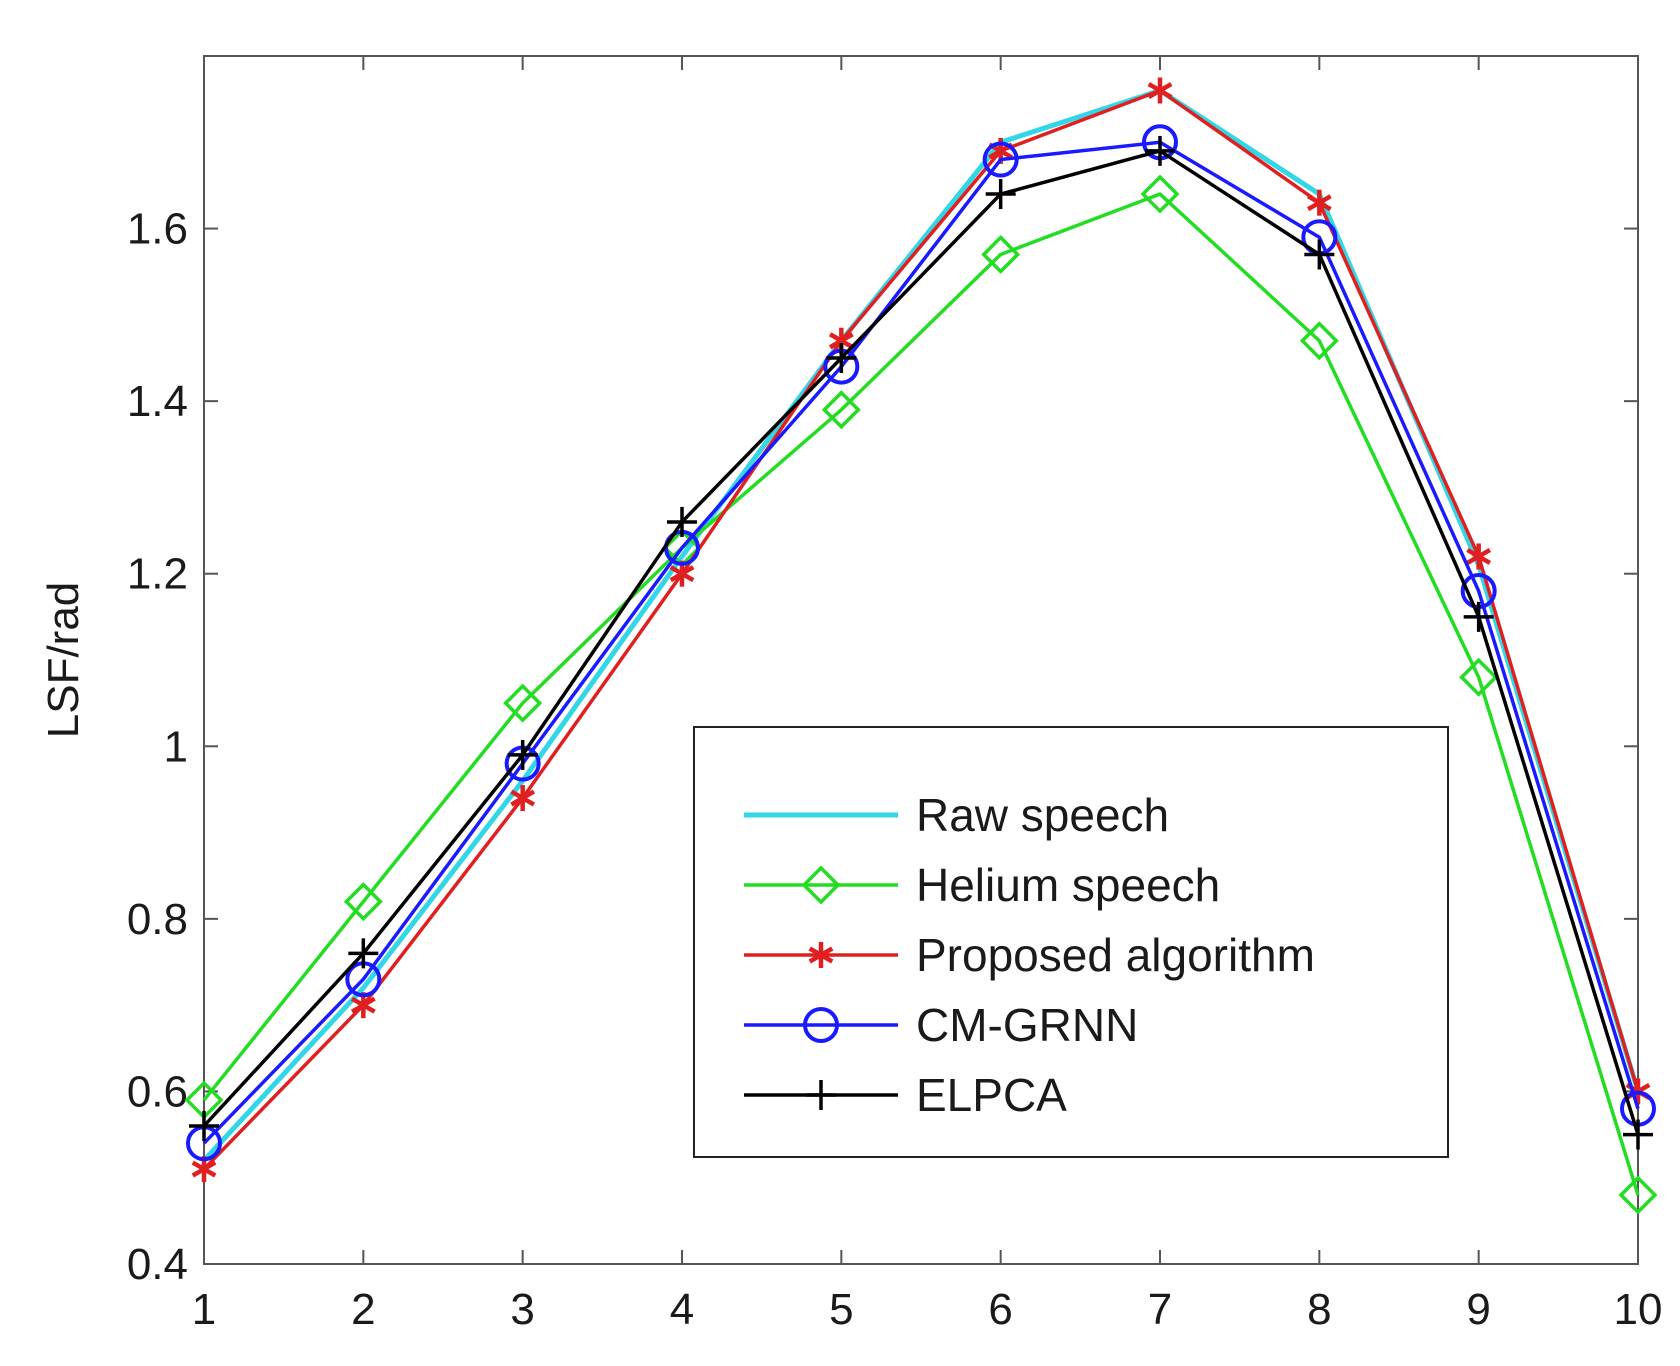 This screenshot has width=1680, height=1366. What do you see at coordinates (1638, 1309) in the screenshot?
I see `x-tick-label: 10` at bounding box center [1638, 1309].